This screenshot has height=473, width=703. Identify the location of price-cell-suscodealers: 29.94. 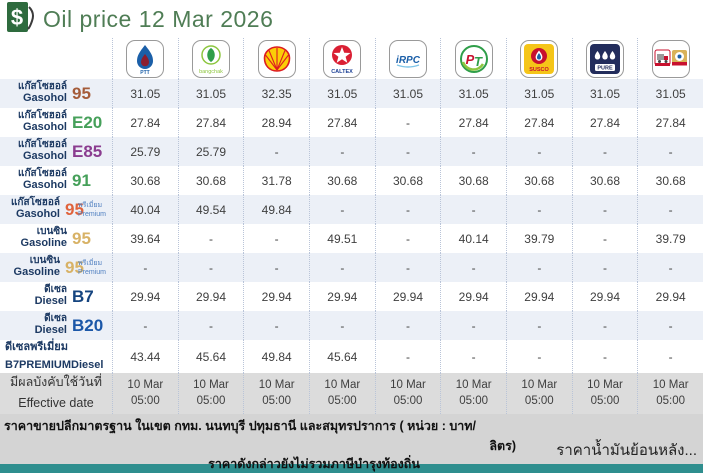
(670, 296).